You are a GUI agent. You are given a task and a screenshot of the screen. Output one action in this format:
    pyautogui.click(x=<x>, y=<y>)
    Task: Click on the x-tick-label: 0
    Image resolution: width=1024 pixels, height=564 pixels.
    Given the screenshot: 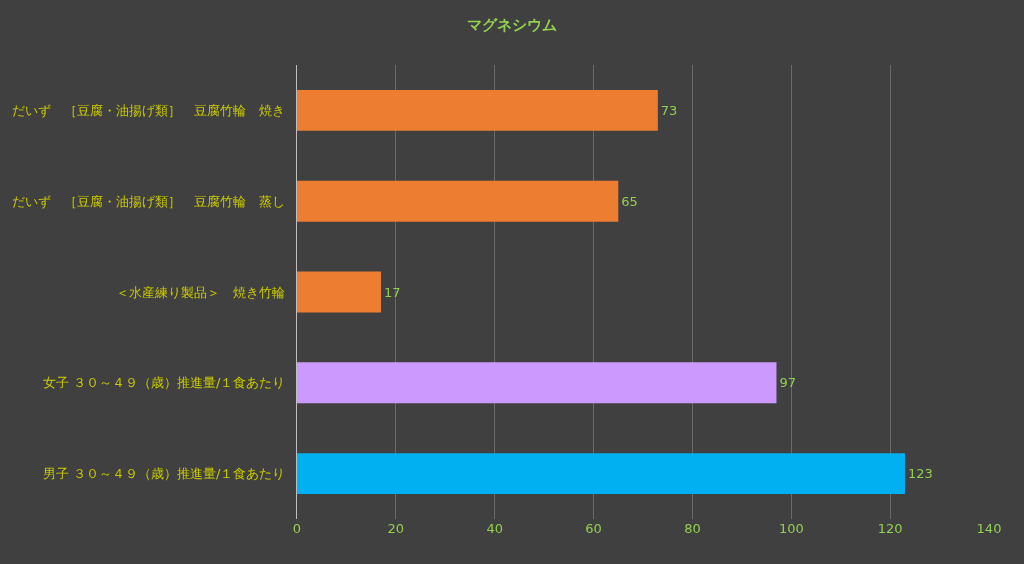 What is the action you would take?
    pyautogui.click(x=297, y=528)
    